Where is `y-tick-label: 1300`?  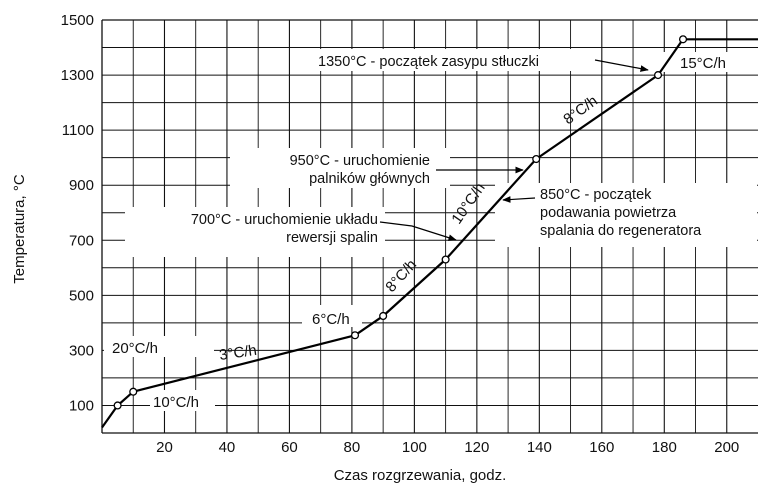
y-tick-label: 1300 is located at coordinates (77, 75).